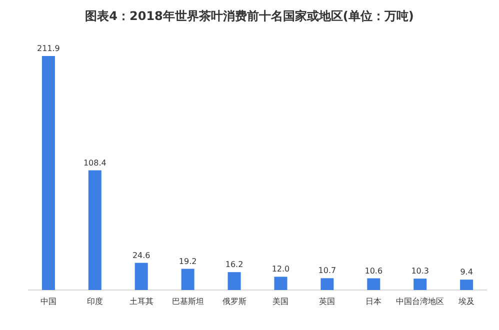 The image size is (499, 330). Describe the element at coordinates (48, 48) in the screenshot. I see `data-label: 211.9` at that location.